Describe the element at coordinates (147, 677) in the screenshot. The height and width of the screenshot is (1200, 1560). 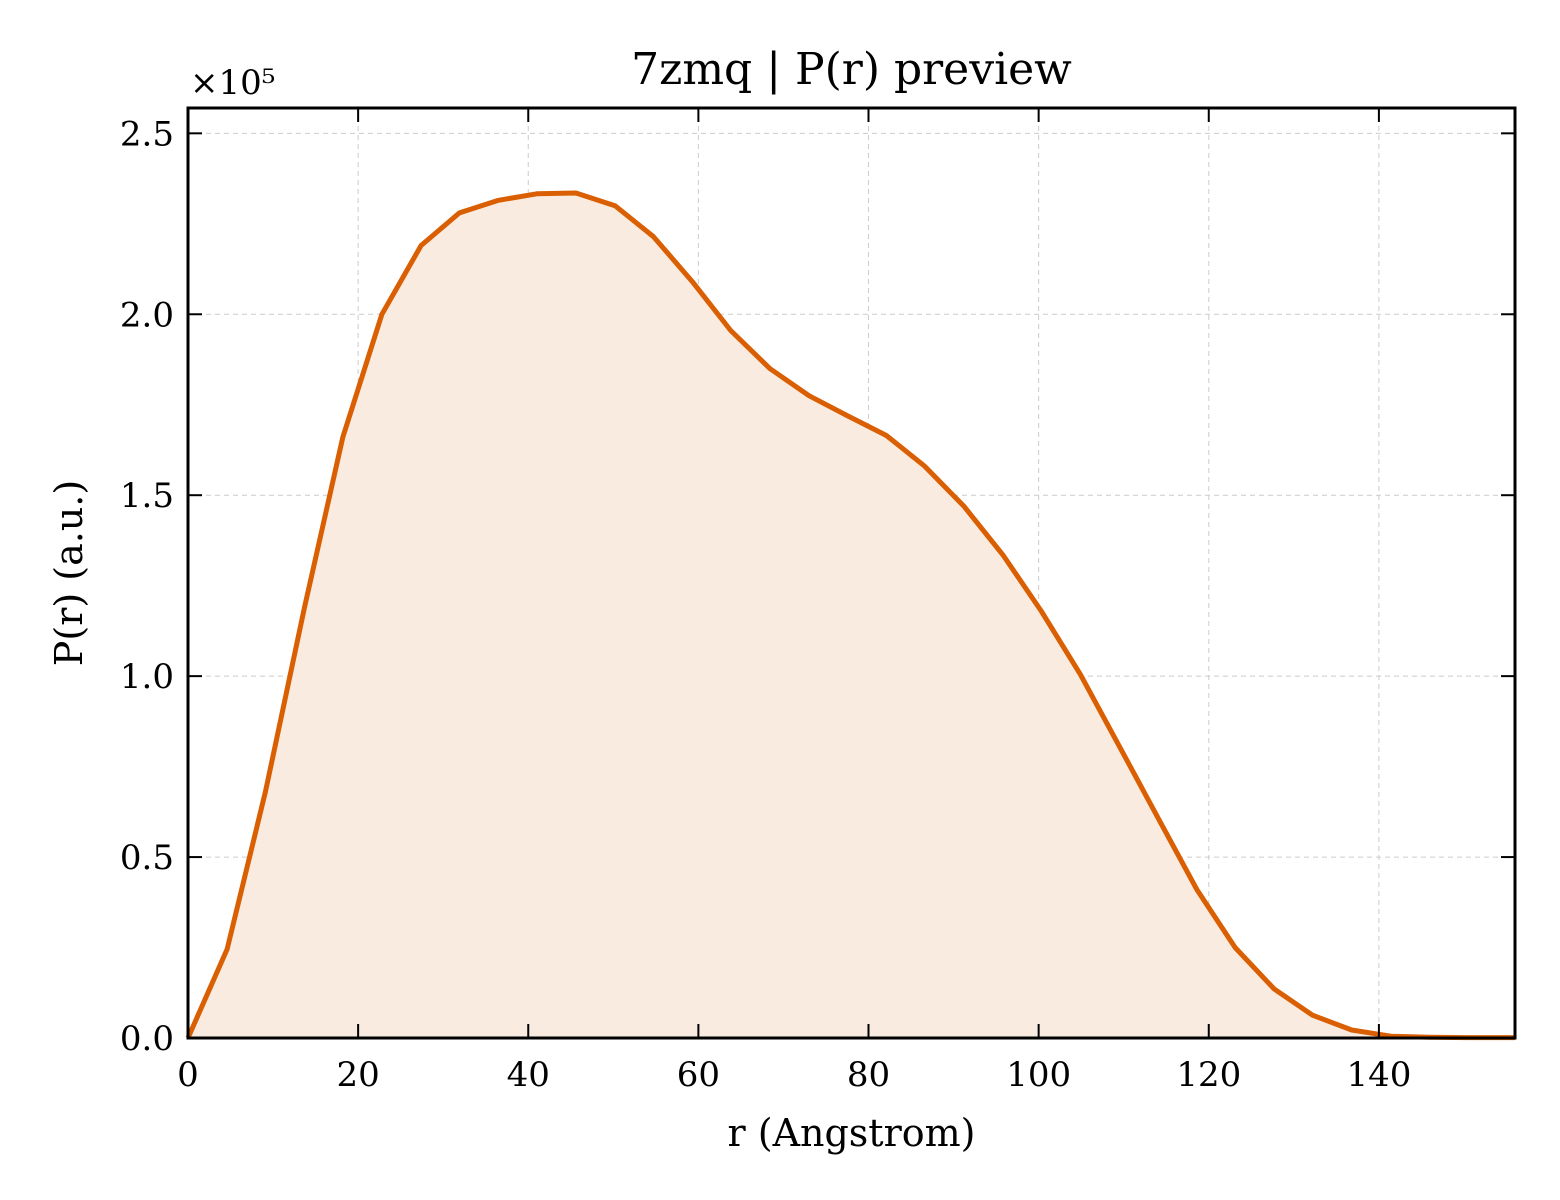
I see `y-tick-label: 1.0` at that location.